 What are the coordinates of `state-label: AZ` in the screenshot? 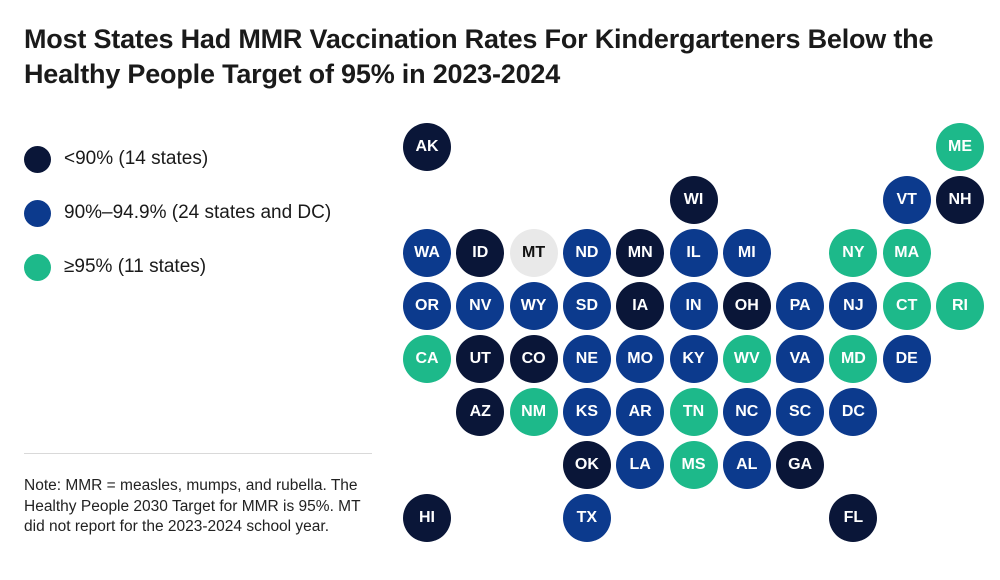 It's located at (480, 411).